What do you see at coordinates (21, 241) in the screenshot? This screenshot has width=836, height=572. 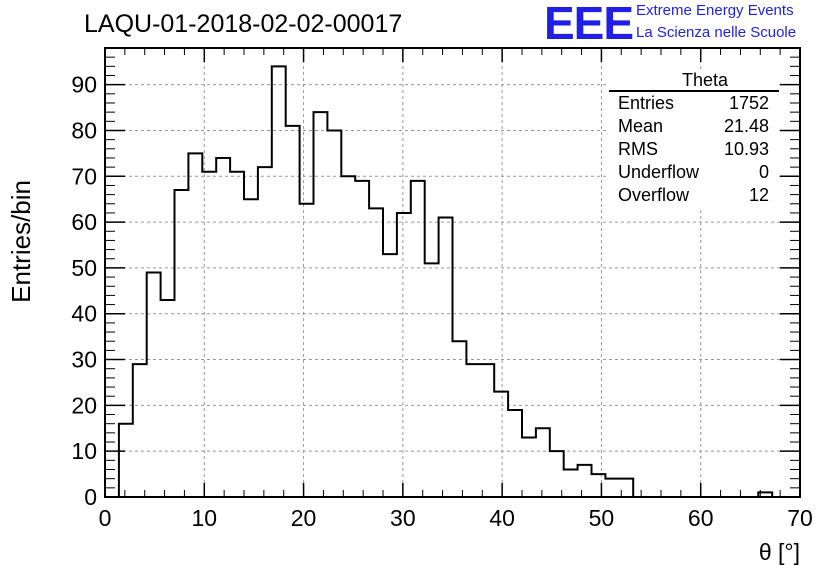 I see `y-axis-label: Entries/bin` at bounding box center [21, 241].